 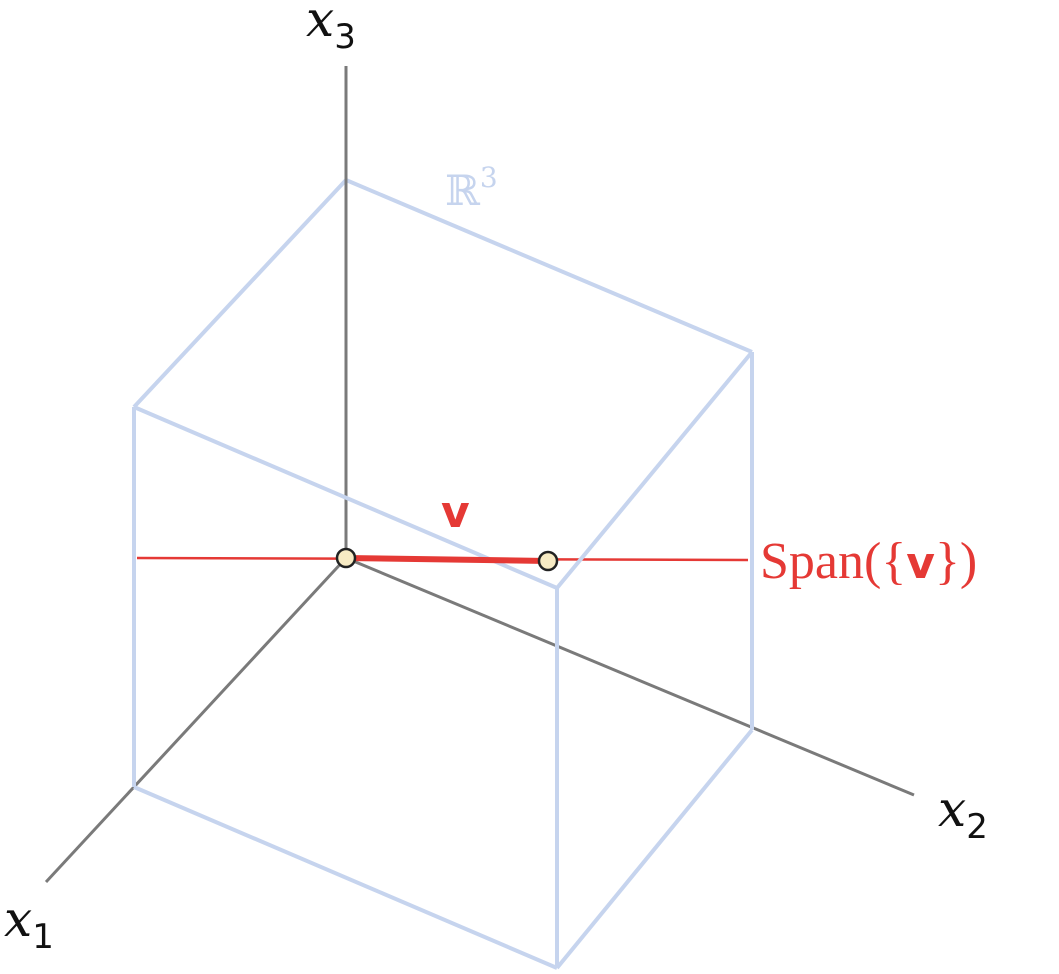 What do you see at coordinates (654, 470) in the screenshot?
I see `cube-edge-top-right` at bounding box center [654, 470].